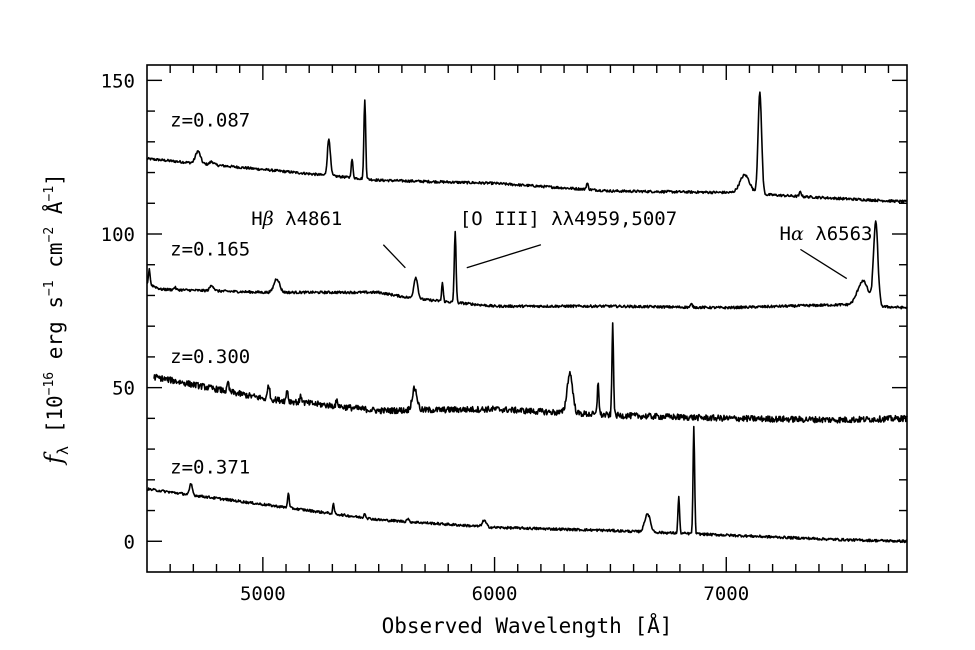 This screenshot has height=650, width=975. Describe the element at coordinates (296, 219) in the screenshot. I see `annotation-label: Hβ λ4861` at that location.